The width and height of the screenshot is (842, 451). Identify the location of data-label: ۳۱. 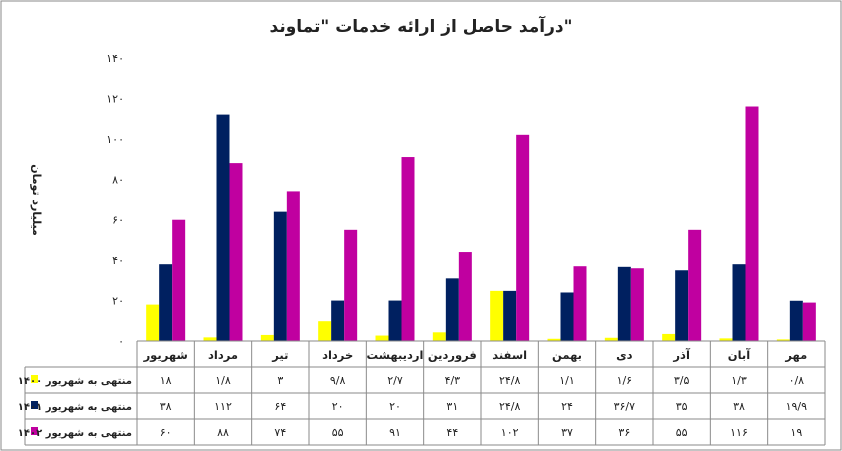
(452, 406).